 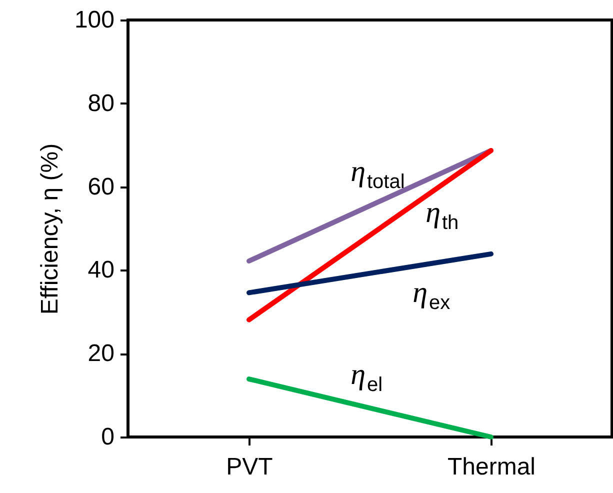 I want to click on x-tick-label: Thermal, so click(x=491, y=467).